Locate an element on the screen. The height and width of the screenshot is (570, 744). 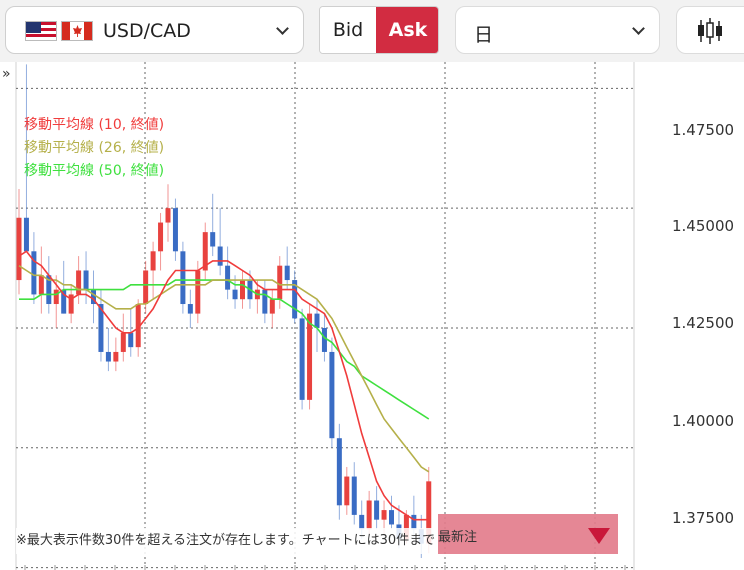
order-marker: 最新注 is located at coordinates (528, 534).